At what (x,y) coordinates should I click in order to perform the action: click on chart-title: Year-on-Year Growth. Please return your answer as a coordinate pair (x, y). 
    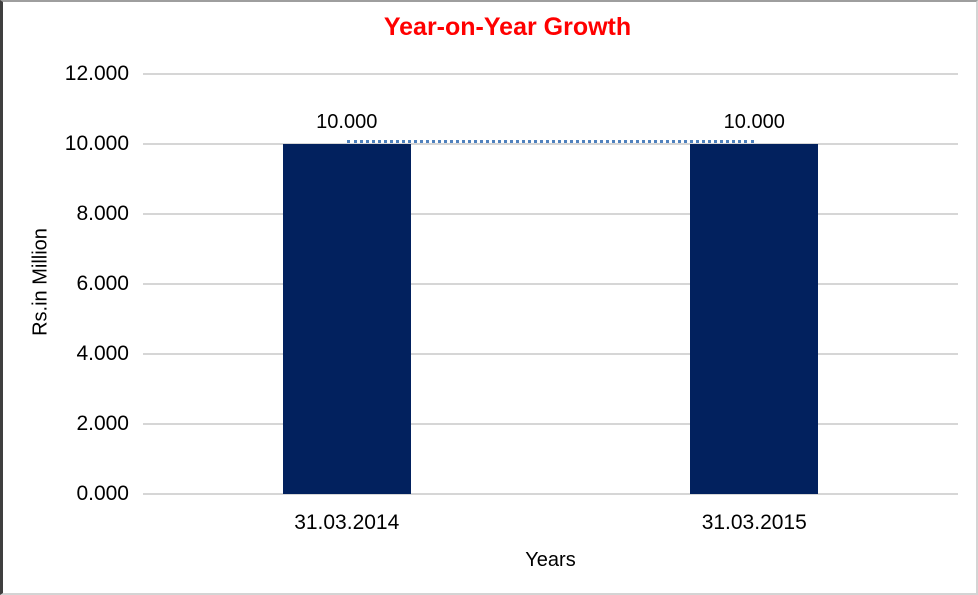
    Looking at the image, I should click on (507, 27).